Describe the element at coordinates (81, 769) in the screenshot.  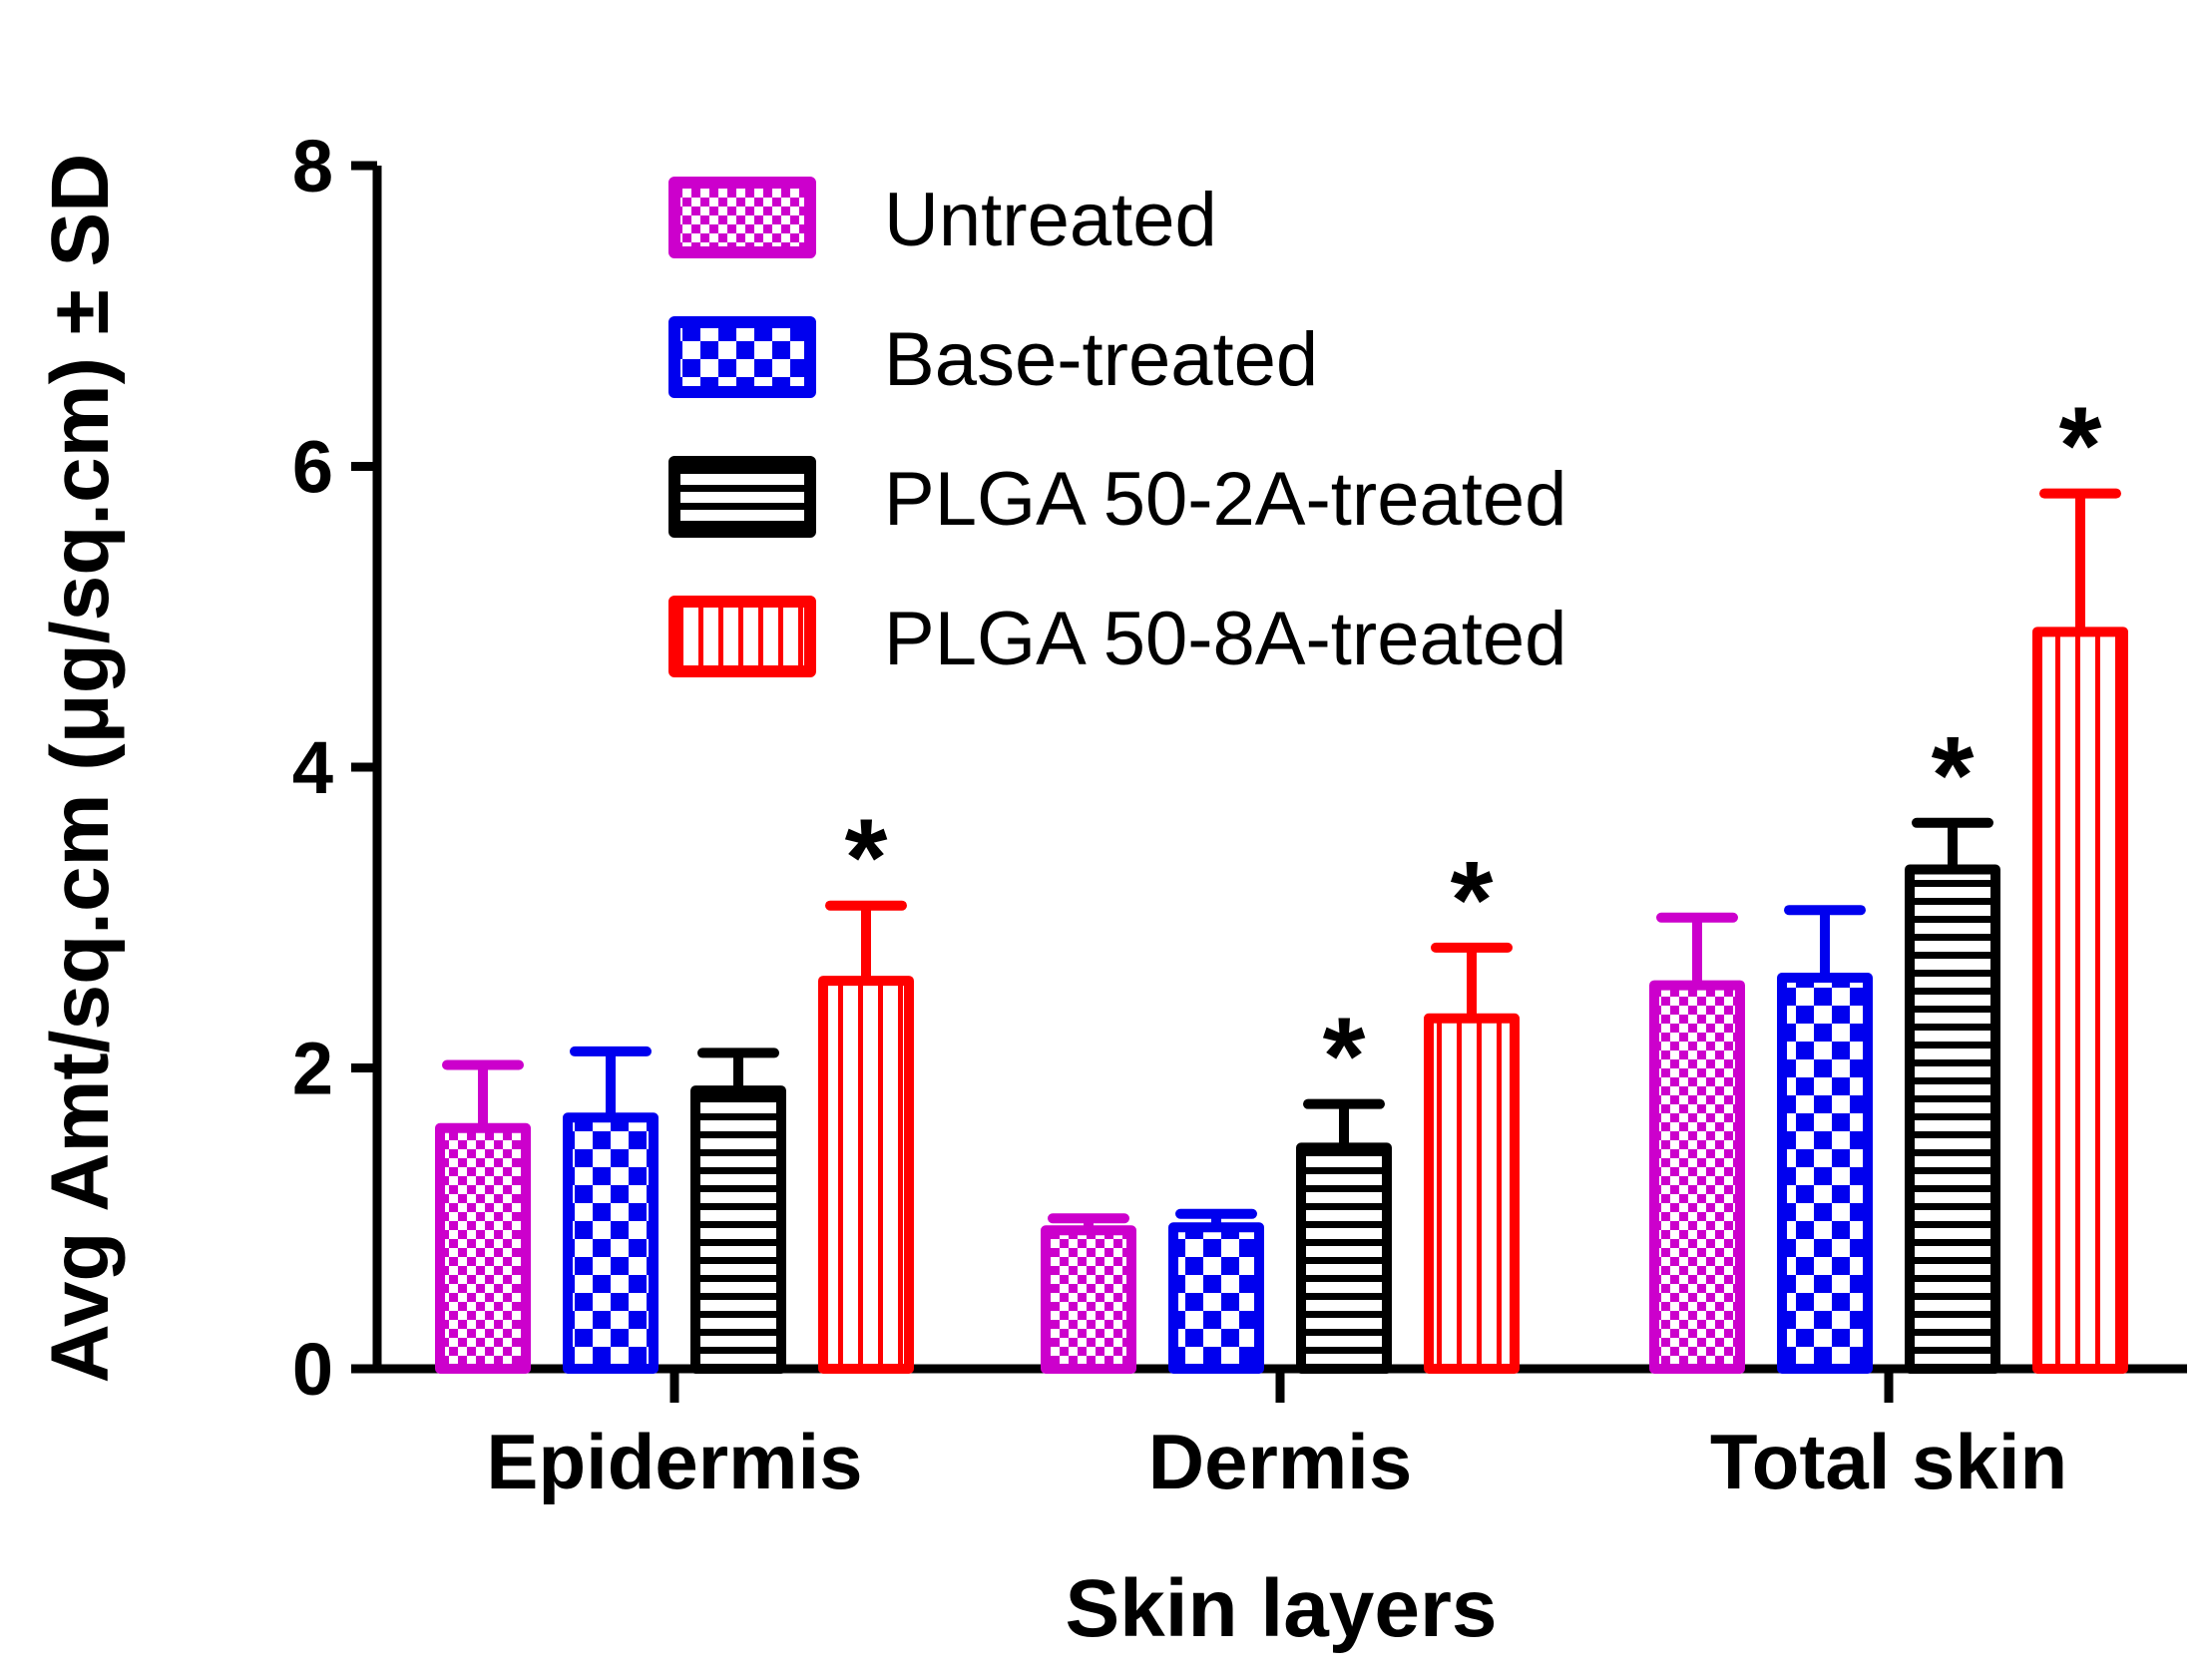
I see `y-axis-title: Avg Amt/sq.cm (μg/sq.cm) ± SD` at that location.